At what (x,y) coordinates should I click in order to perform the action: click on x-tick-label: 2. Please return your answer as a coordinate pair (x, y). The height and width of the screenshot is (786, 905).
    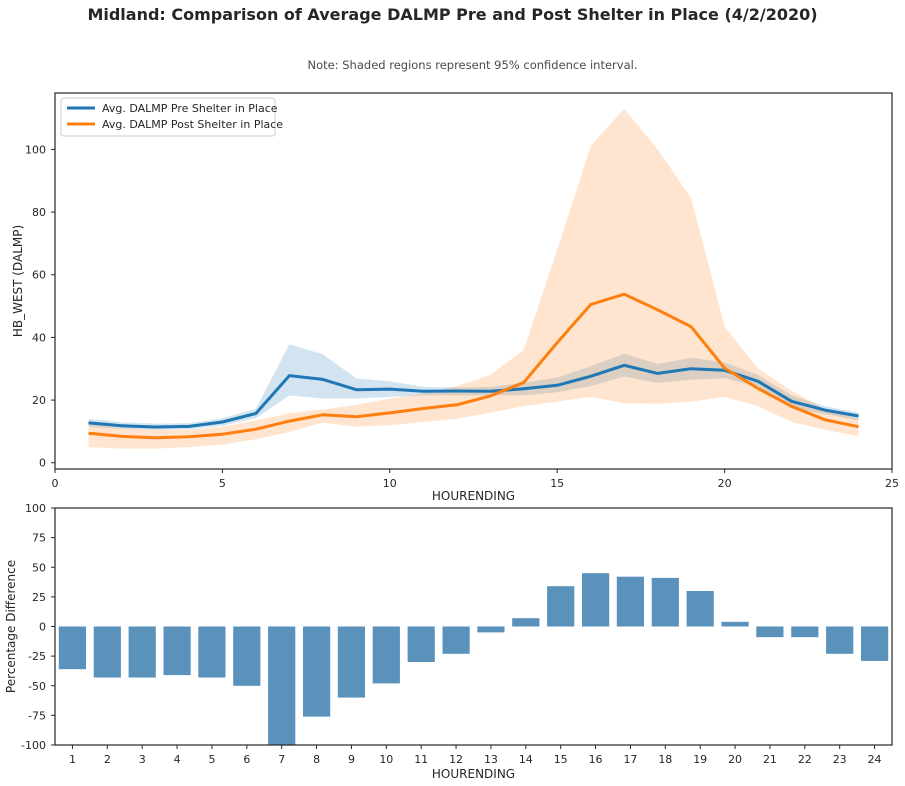
    Looking at the image, I should click on (107, 759).